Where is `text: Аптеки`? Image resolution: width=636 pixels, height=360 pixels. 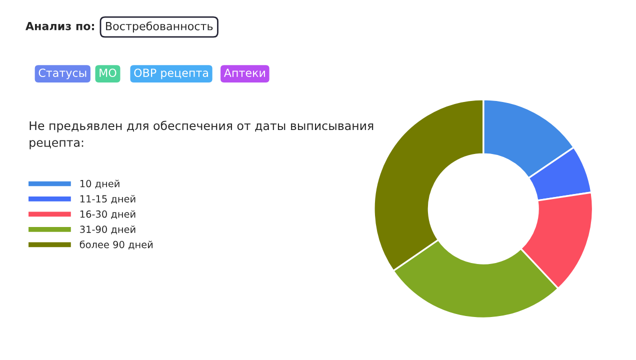
text: Аптеки is located at coordinates (244, 73).